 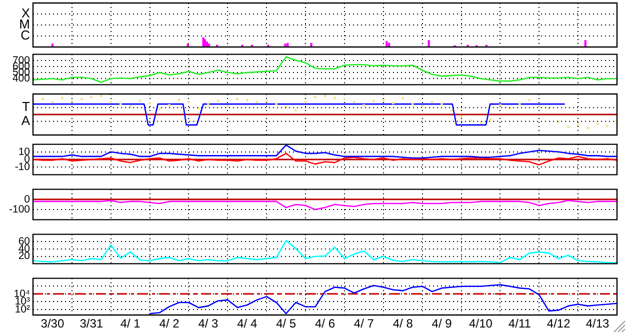 What do you see at coordinates (247, 323) in the screenshot?
I see `x-tick-label: 4/ 4` at bounding box center [247, 323].